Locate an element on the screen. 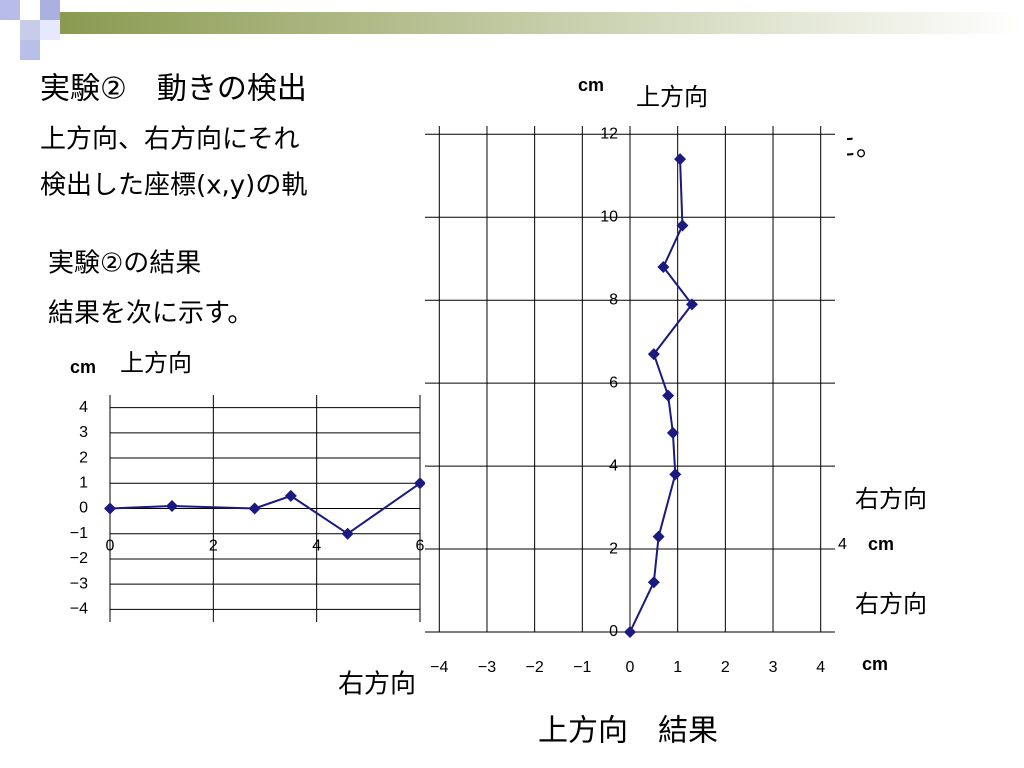  body-text: 上方向、右方向にそれ is located at coordinates (169, 140).